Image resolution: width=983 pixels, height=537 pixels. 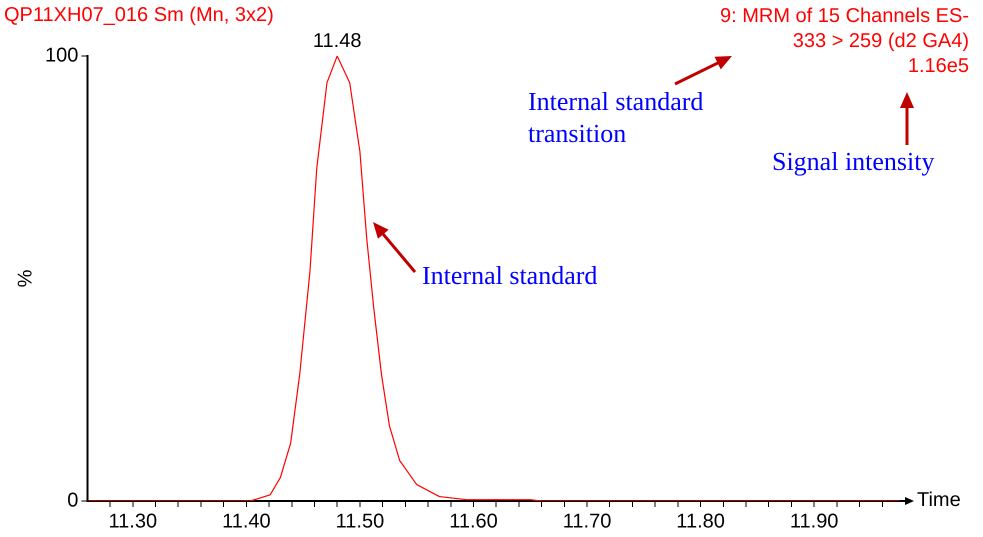 I want to click on annotation: 11.48, so click(x=337, y=41).